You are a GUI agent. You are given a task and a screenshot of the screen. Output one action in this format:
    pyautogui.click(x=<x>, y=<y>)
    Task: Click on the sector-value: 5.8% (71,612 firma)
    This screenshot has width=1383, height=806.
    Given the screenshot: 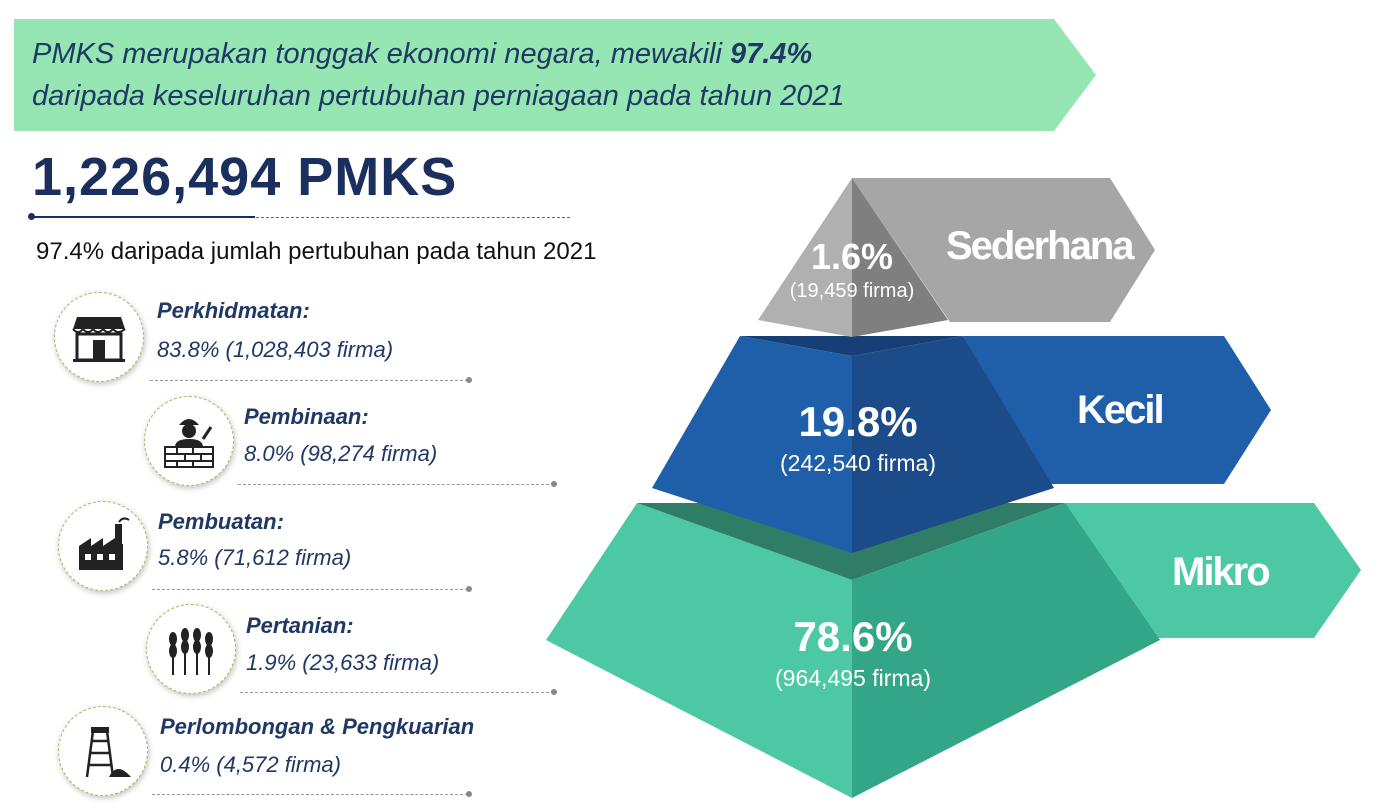 What is the action you would take?
    pyautogui.click(x=255, y=557)
    